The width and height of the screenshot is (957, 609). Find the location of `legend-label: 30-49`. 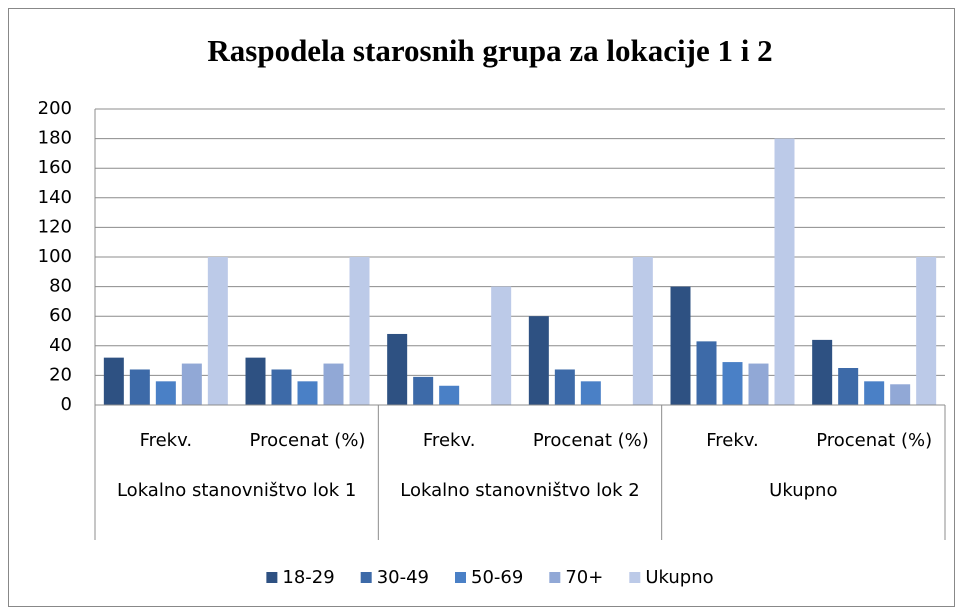

legend-label: 30-49 is located at coordinates (403, 577).